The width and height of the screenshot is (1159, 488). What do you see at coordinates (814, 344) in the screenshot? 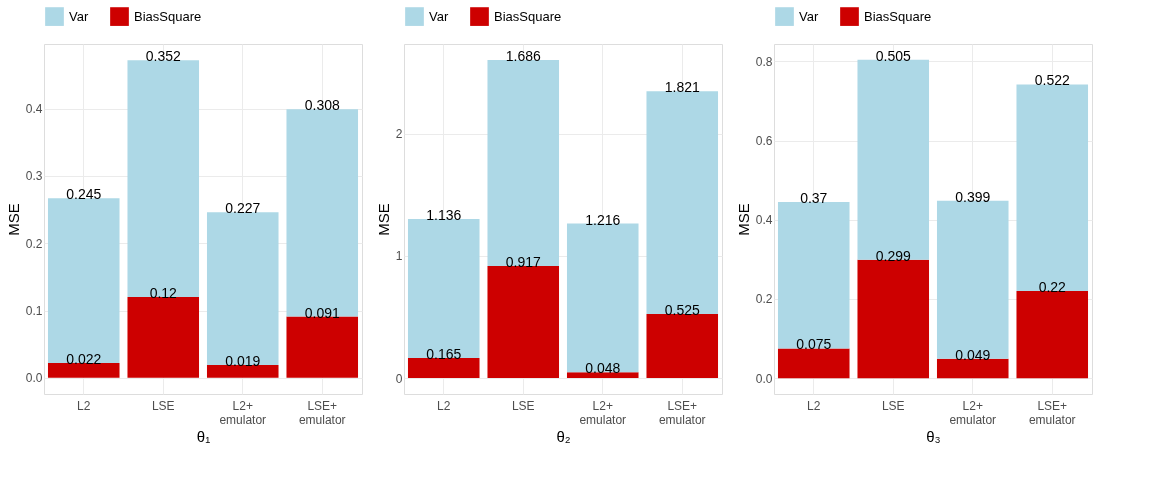
I see `data-label: 0.075` at bounding box center [814, 344].